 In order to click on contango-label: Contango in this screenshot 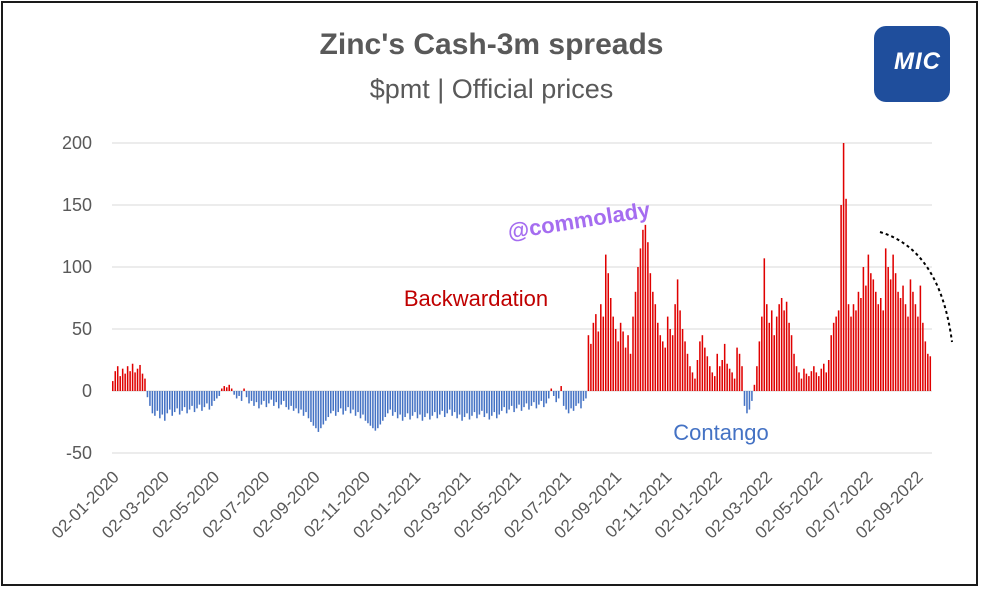, I will do `click(720, 432)`.